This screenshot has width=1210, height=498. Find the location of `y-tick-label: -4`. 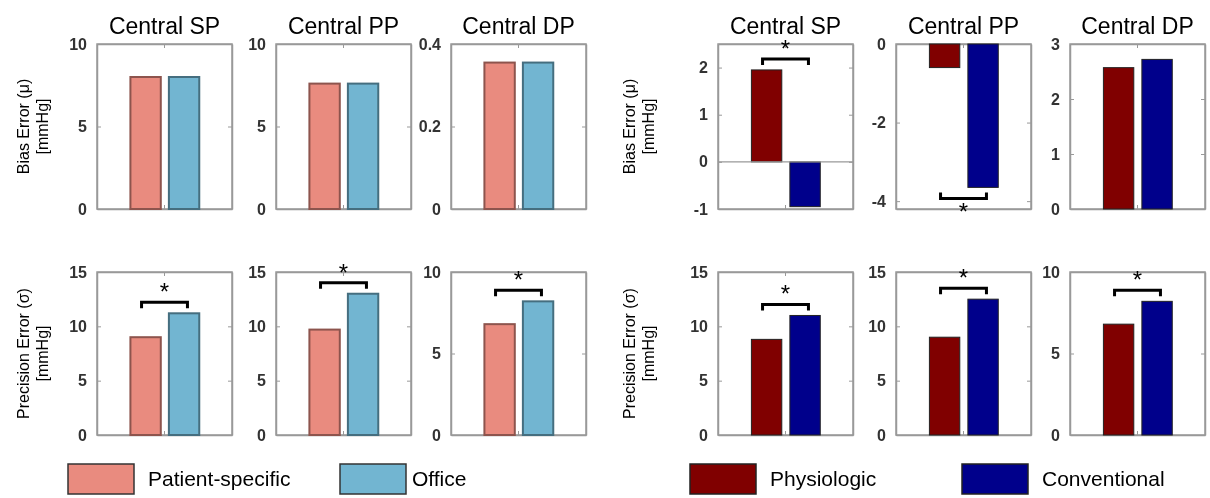

y-tick-label: -4 is located at coordinates (879, 201).